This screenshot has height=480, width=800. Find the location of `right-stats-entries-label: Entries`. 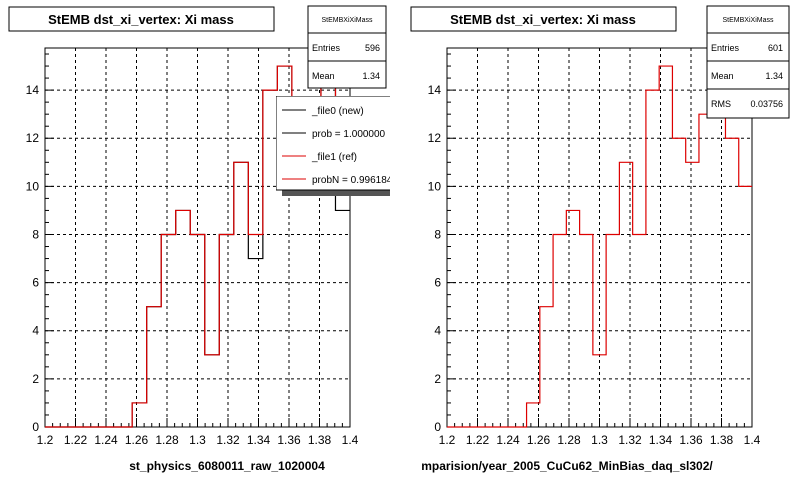

right-stats-entries-label: Entries is located at coordinates (725, 48).